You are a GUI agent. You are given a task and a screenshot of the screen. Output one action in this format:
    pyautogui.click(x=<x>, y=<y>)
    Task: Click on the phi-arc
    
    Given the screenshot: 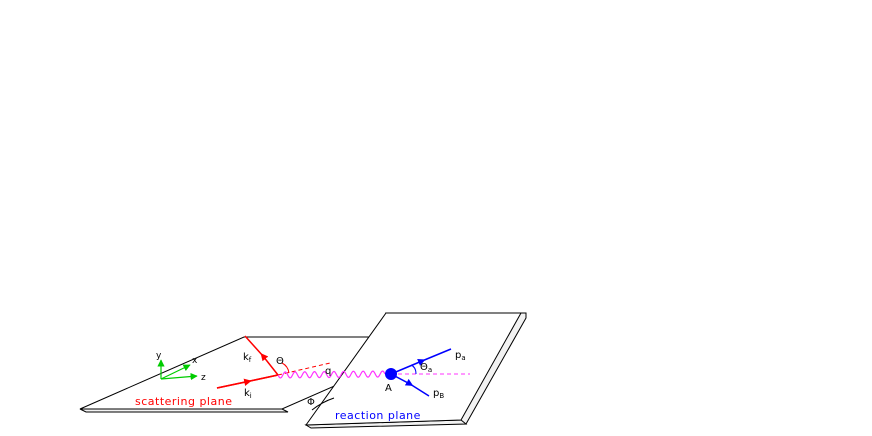 What is the action you would take?
    pyautogui.click(x=323, y=404)
    